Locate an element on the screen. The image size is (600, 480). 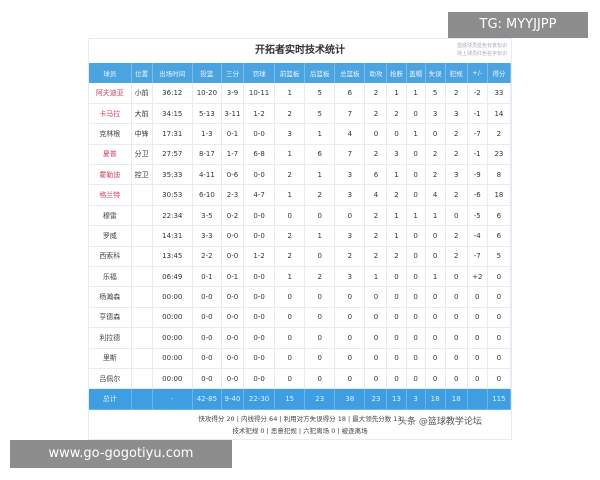
table-row: 穆雷 22:34 3-5 0-2 0-0 0 0 0 2 1 1 1 0 -5 6 is located at coordinates (300, 216).